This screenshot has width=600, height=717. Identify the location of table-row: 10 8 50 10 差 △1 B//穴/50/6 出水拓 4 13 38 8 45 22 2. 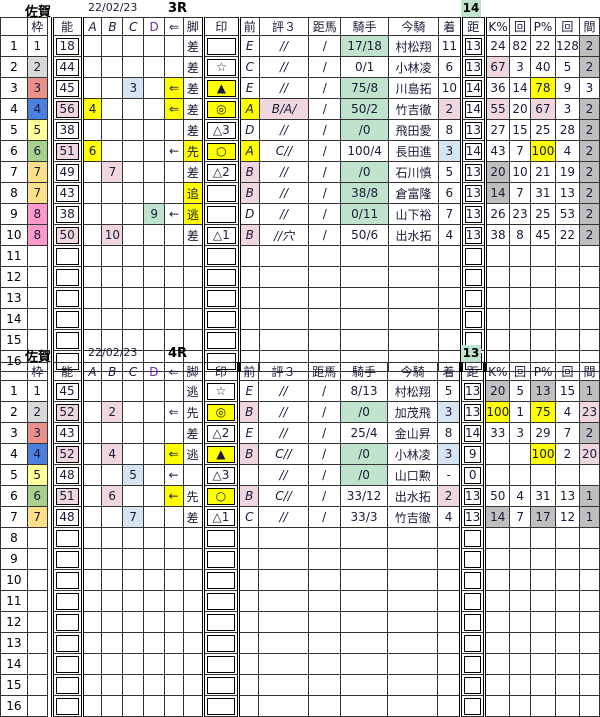
(300, 235).